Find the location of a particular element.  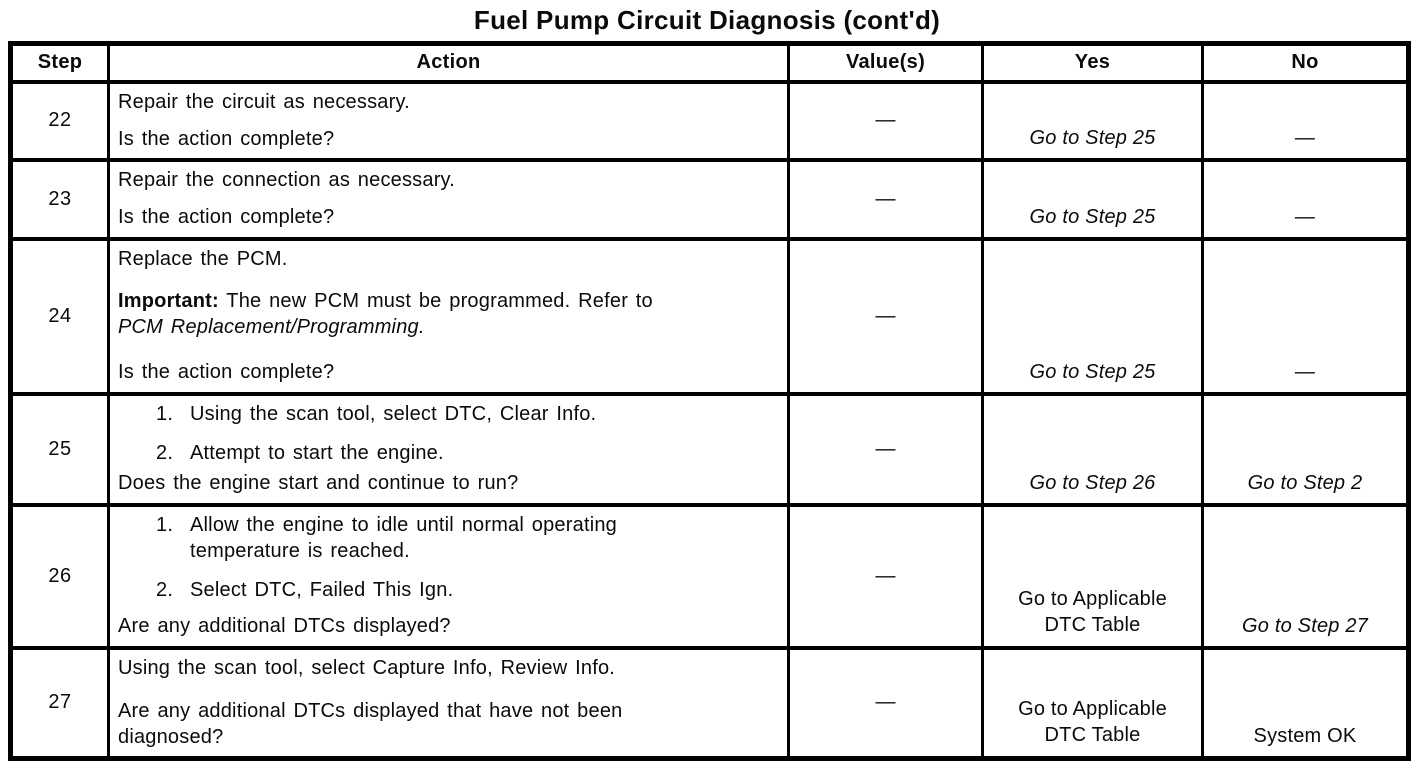

list-item-line: Select DTC, Failed This Ign. is located at coordinates (322, 589).